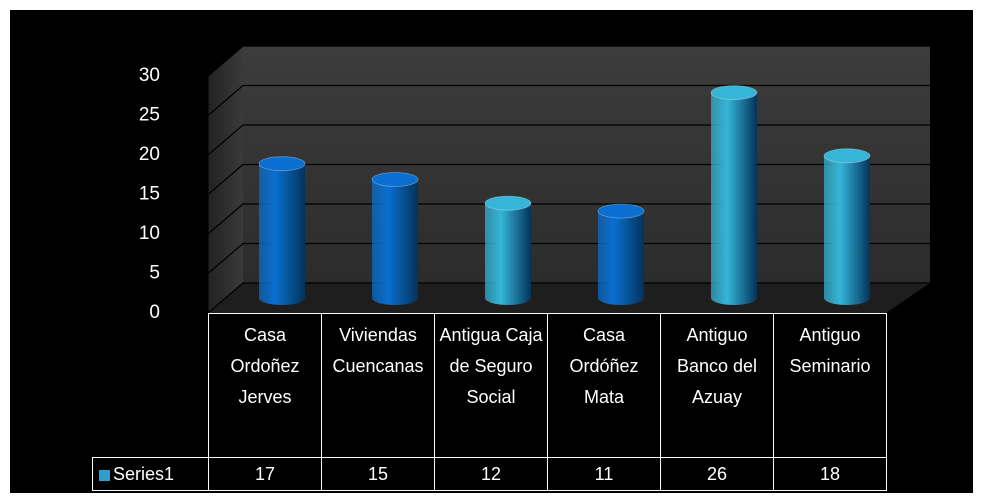 This screenshot has width=983, height=503. I want to click on category-label: Antiguo Banco del Azuay, so click(717, 385).